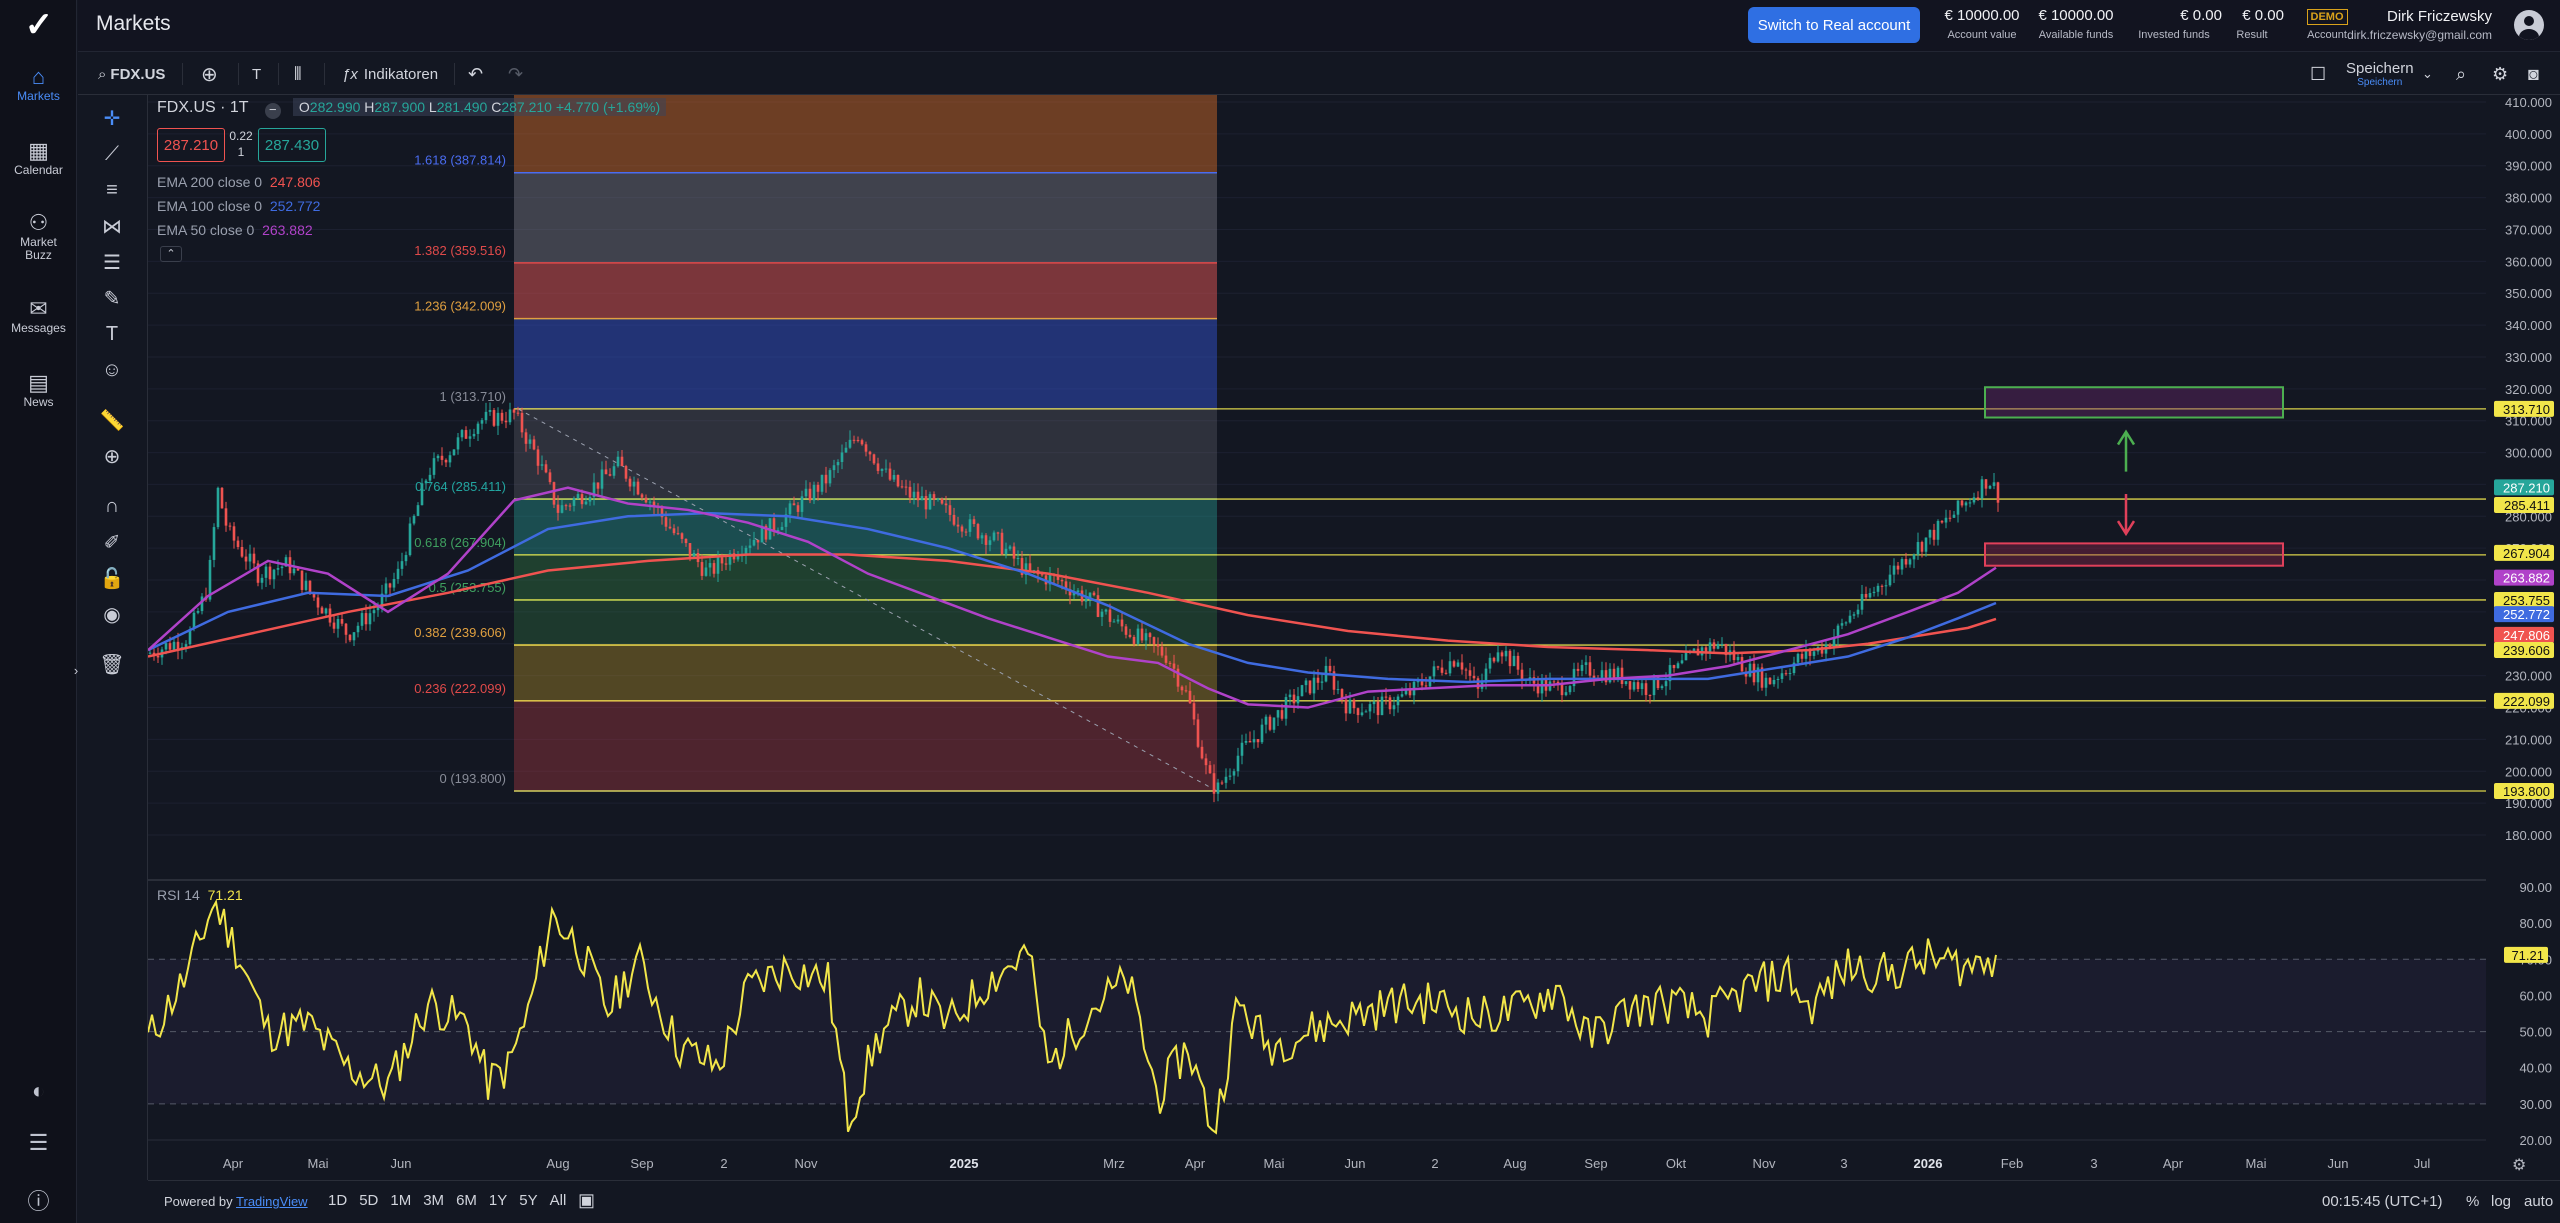  I want to click on buy-price-box: 287.430, so click(292, 145).